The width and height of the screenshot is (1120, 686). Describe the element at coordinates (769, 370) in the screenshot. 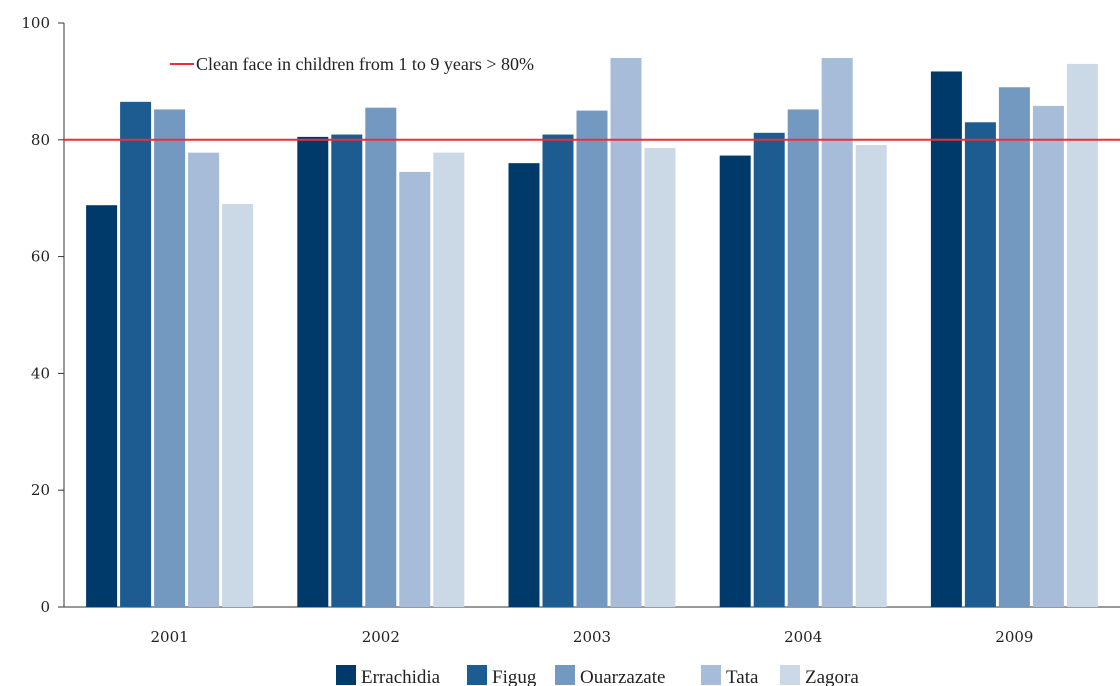

I see `bar-figug-2004` at that location.